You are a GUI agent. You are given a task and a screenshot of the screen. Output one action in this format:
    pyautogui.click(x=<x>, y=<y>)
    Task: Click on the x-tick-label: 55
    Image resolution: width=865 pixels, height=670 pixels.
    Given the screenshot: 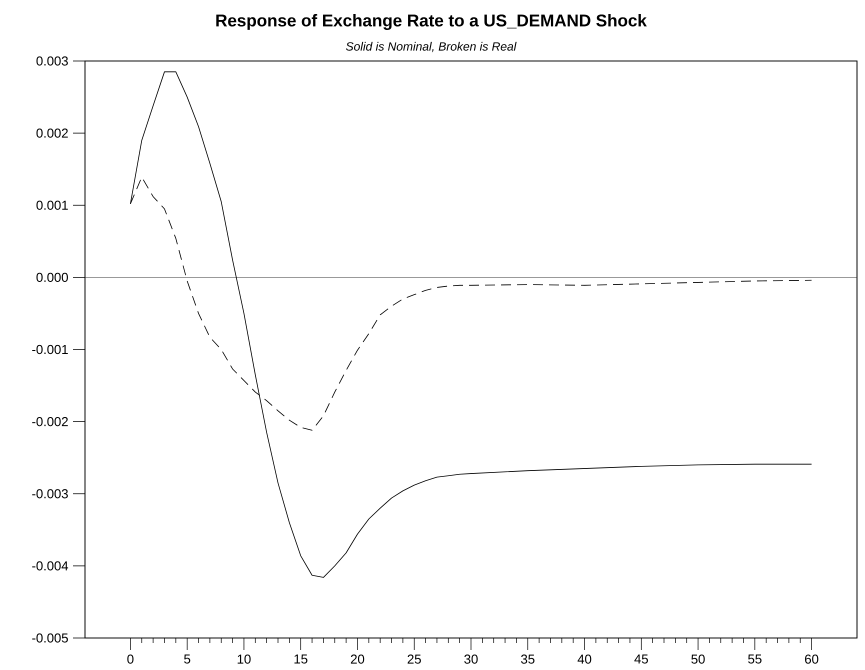 What is the action you would take?
    pyautogui.click(x=755, y=659)
    